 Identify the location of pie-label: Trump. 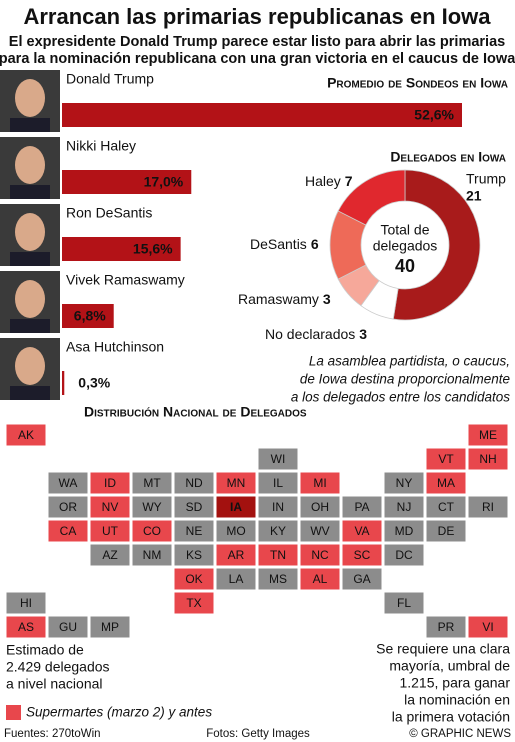
(486, 179).